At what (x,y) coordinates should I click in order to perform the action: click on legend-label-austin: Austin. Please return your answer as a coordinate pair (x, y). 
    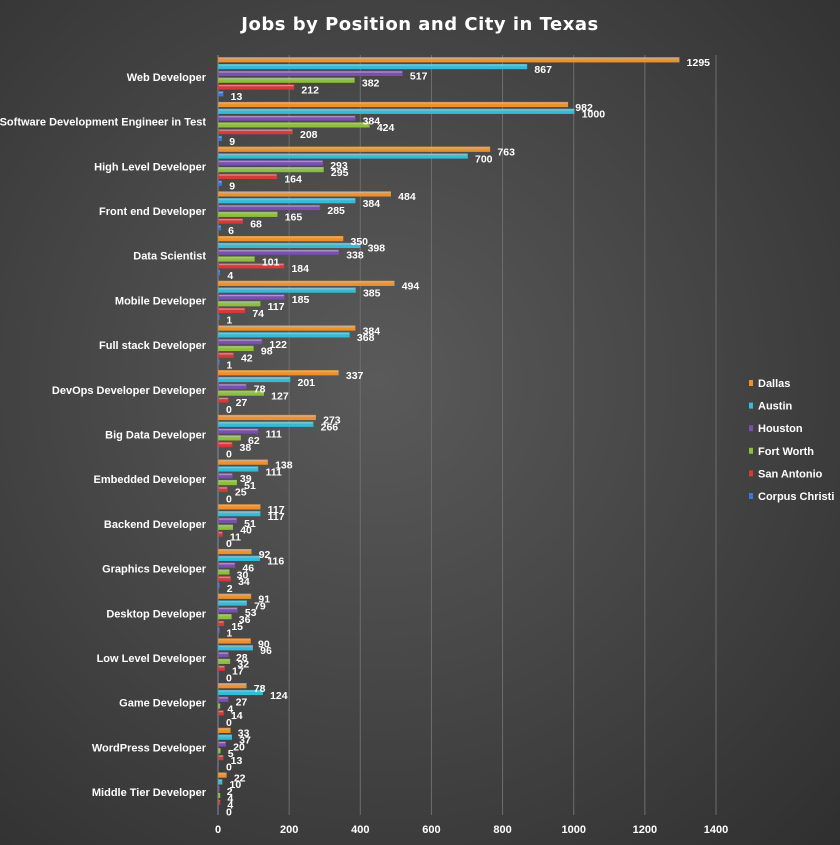
    Looking at the image, I should click on (775, 407).